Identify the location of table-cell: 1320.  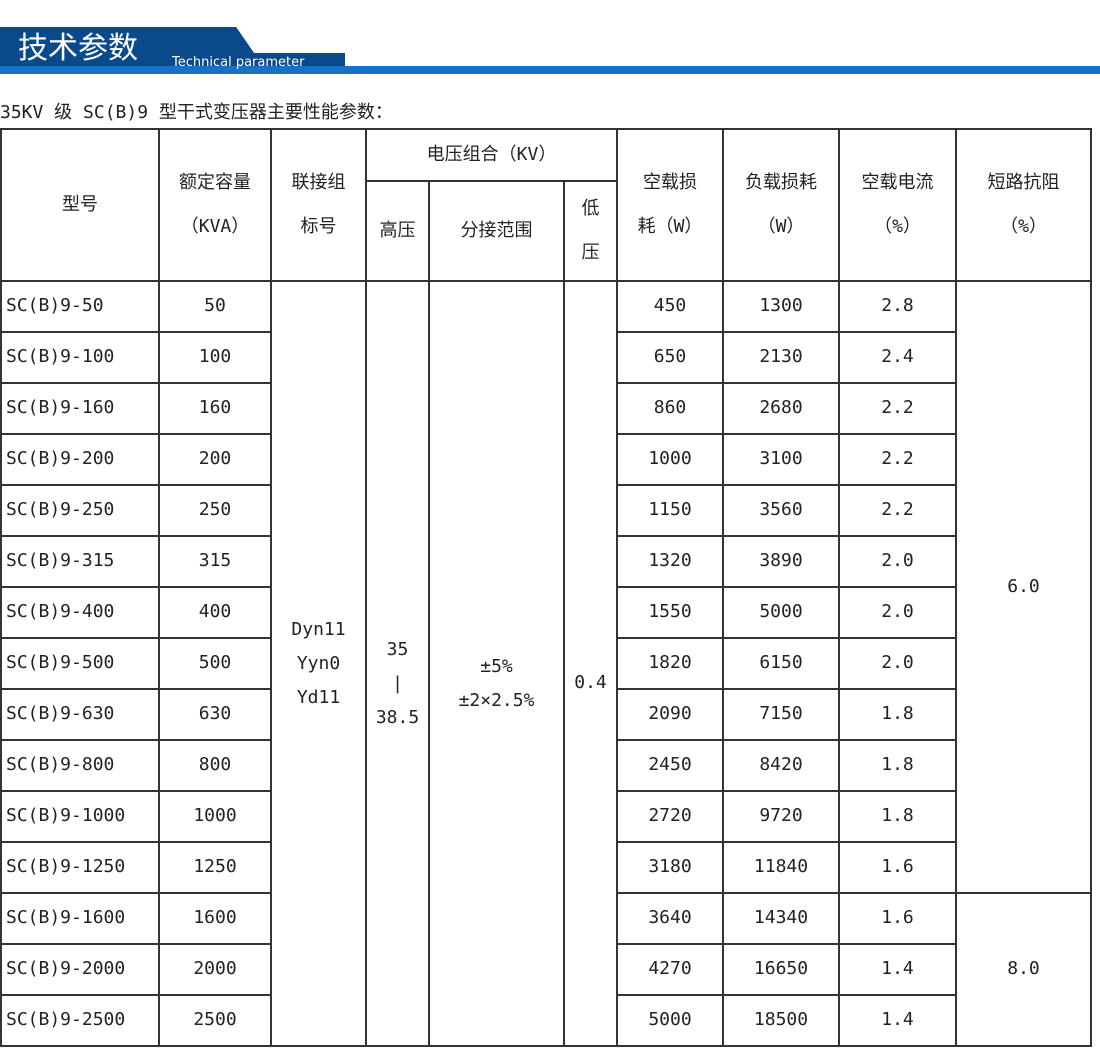
(670, 561).